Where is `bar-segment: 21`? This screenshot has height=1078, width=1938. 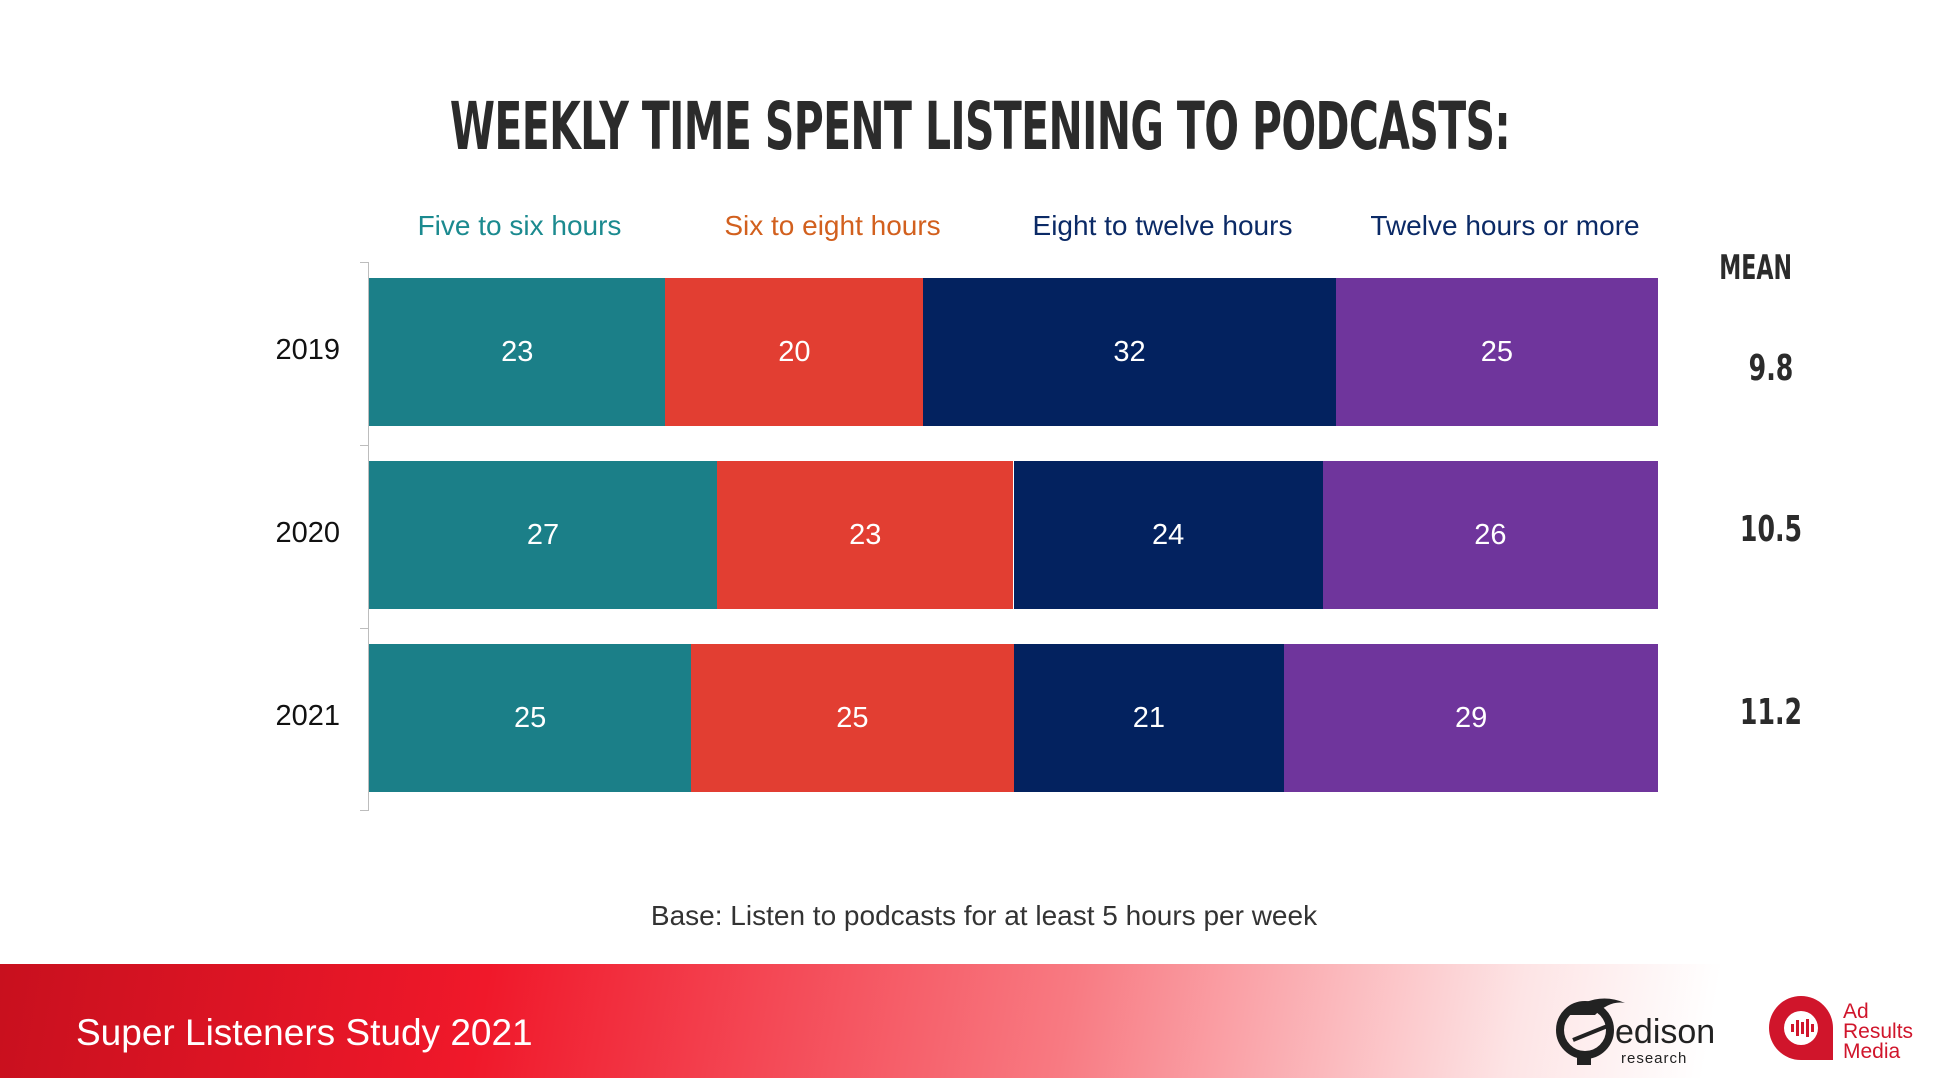
bar-segment: 21 is located at coordinates (1149, 718).